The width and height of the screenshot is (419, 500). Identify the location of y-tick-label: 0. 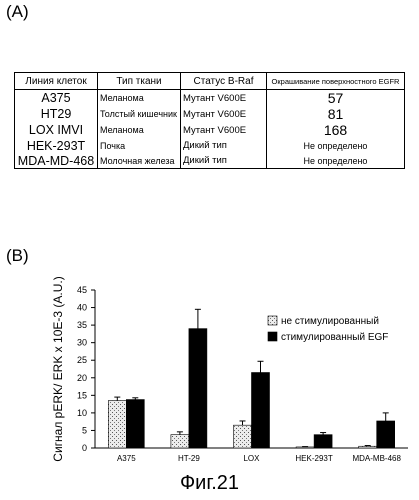
(84, 448).